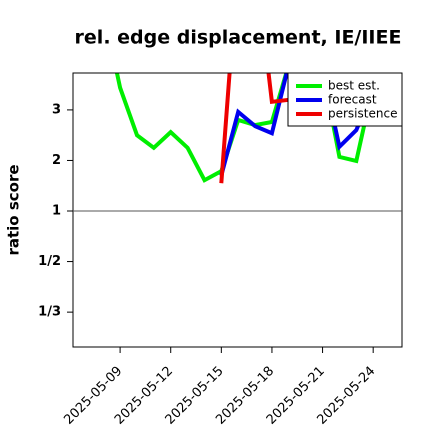 The width and height of the screenshot is (440, 440). Describe the element at coordinates (354, 86) in the screenshot. I see `legend-label: best est.` at that location.